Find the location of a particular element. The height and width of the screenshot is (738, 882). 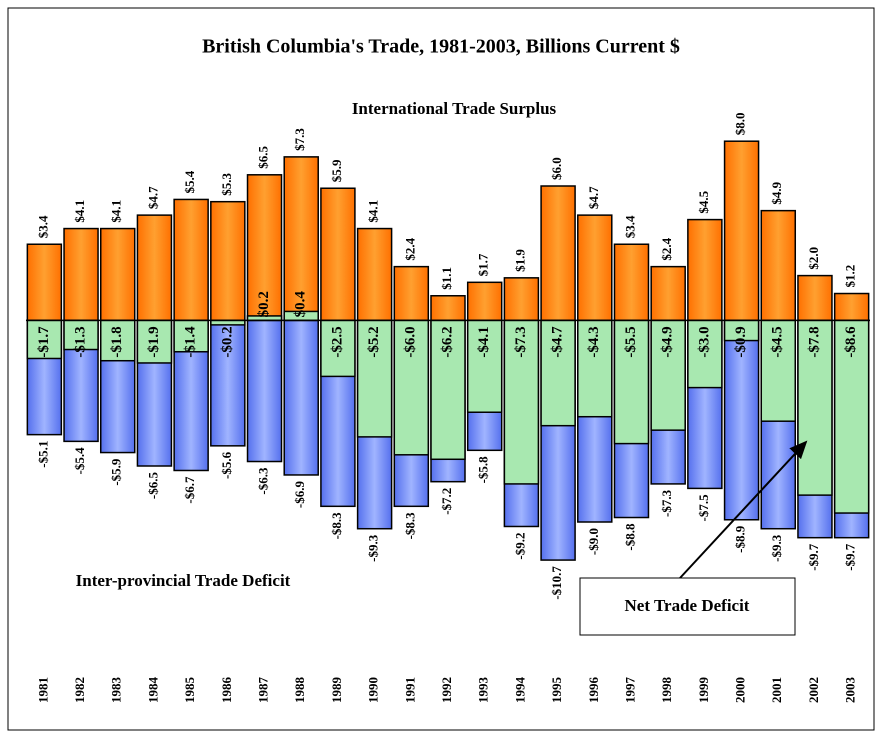

x-tick-label: 1996 is located at coordinates (593, 690).